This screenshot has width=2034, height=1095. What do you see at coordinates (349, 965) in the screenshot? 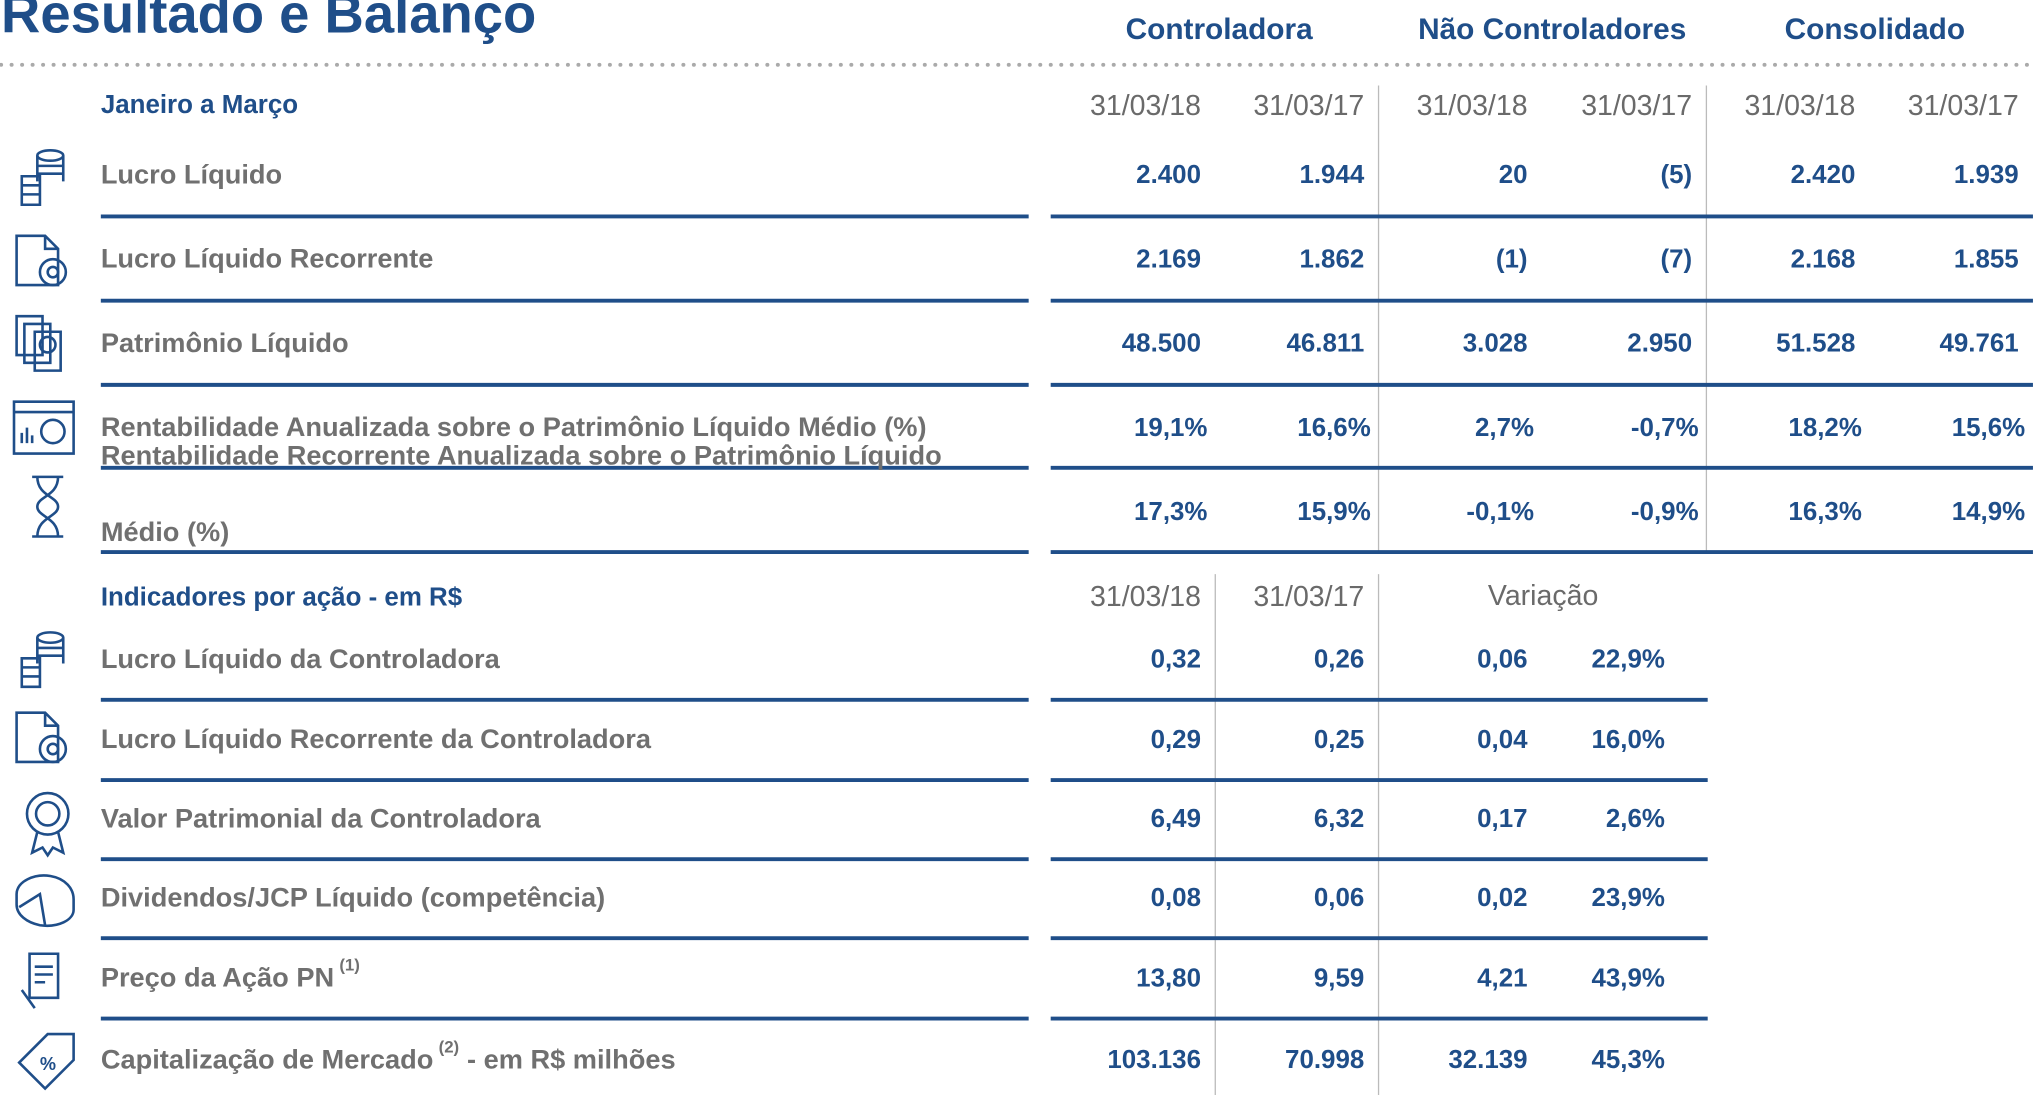
I see `superscript: (1)` at bounding box center [349, 965].